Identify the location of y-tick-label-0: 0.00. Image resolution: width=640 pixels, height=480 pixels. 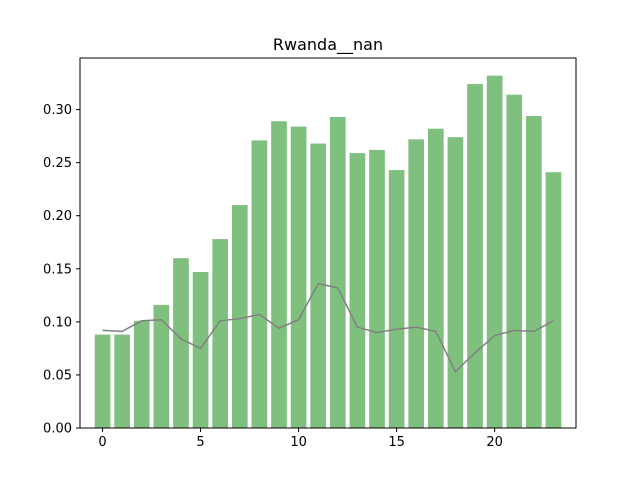
(57, 429).